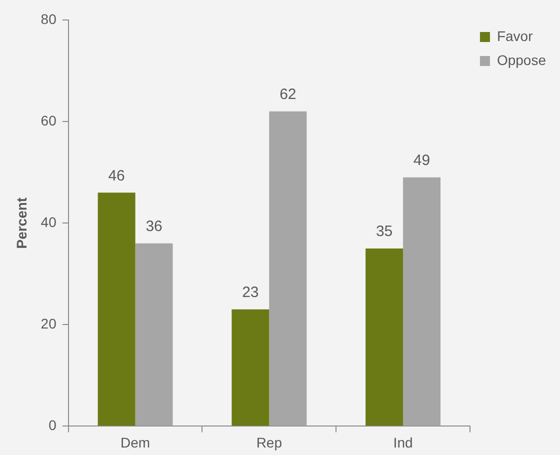 This screenshot has height=455, width=560. What do you see at coordinates (135, 442) in the screenshot?
I see `x-tick-label: Dem` at bounding box center [135, 442].